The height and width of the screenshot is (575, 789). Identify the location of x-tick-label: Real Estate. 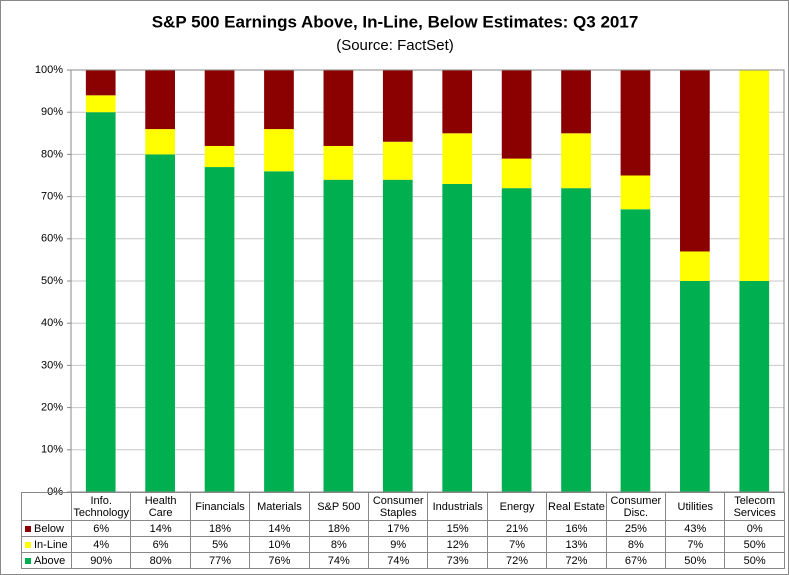
(576, 506).